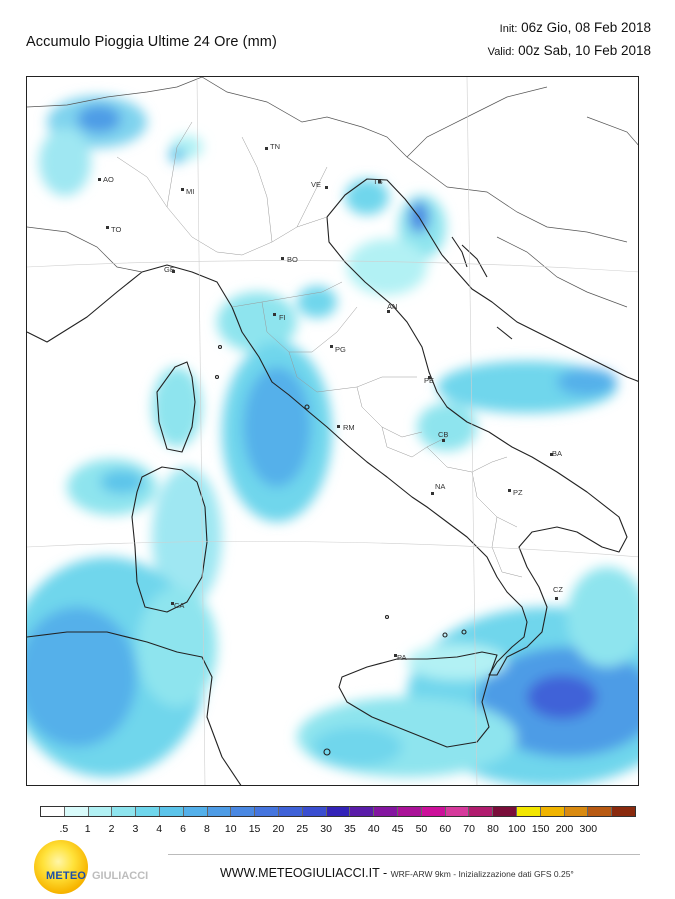 The height and width of the screenshot is (899, 675). What do you see at coordinates (135, 829) in the screenshot?
I see `legend-tick-label: 3` at bounding box center [135, 829].